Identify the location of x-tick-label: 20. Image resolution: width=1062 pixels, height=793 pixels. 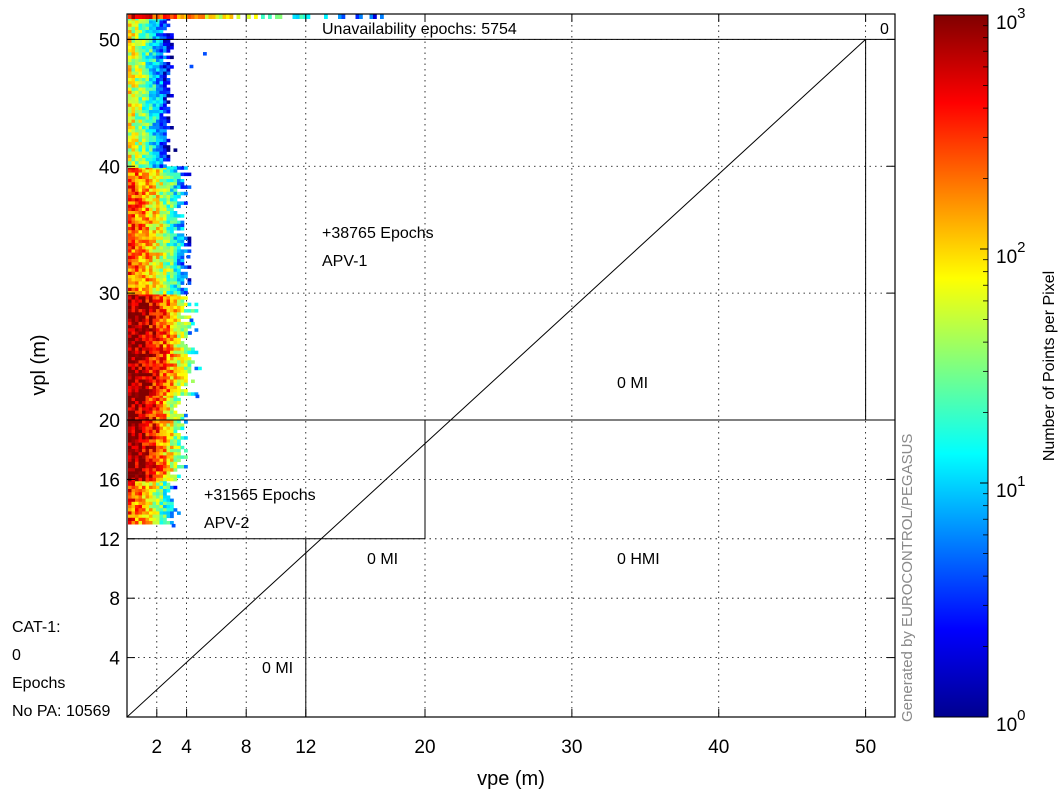
(424, 747).